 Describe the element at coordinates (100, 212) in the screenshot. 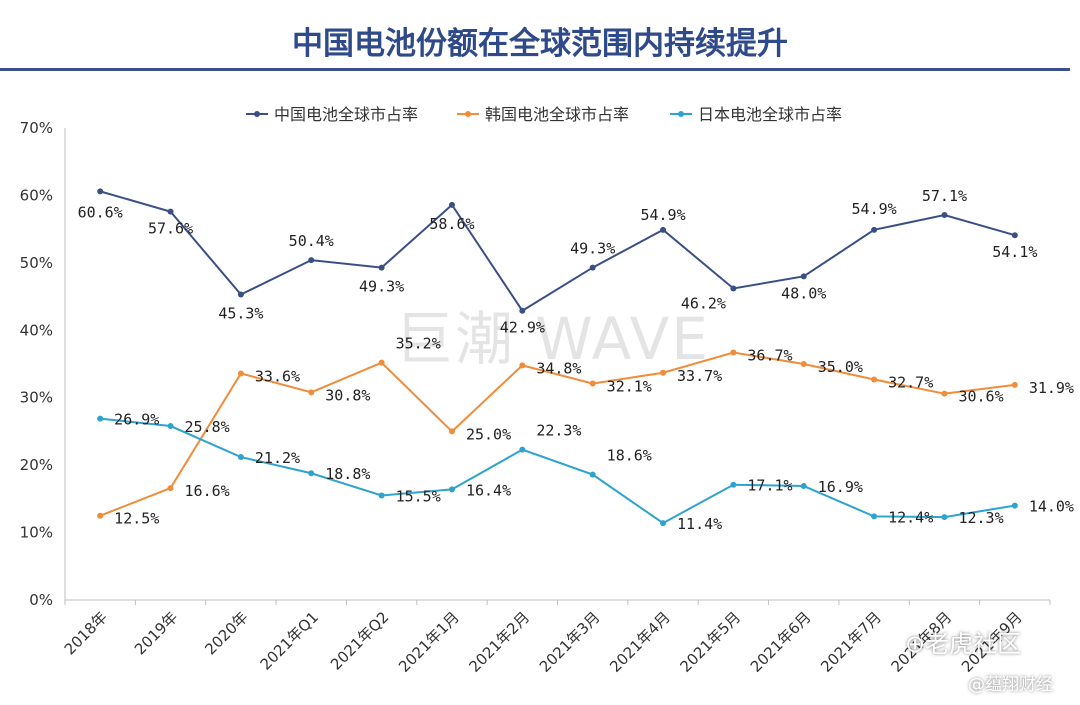

I see `data-label: 60.6%` at that location.